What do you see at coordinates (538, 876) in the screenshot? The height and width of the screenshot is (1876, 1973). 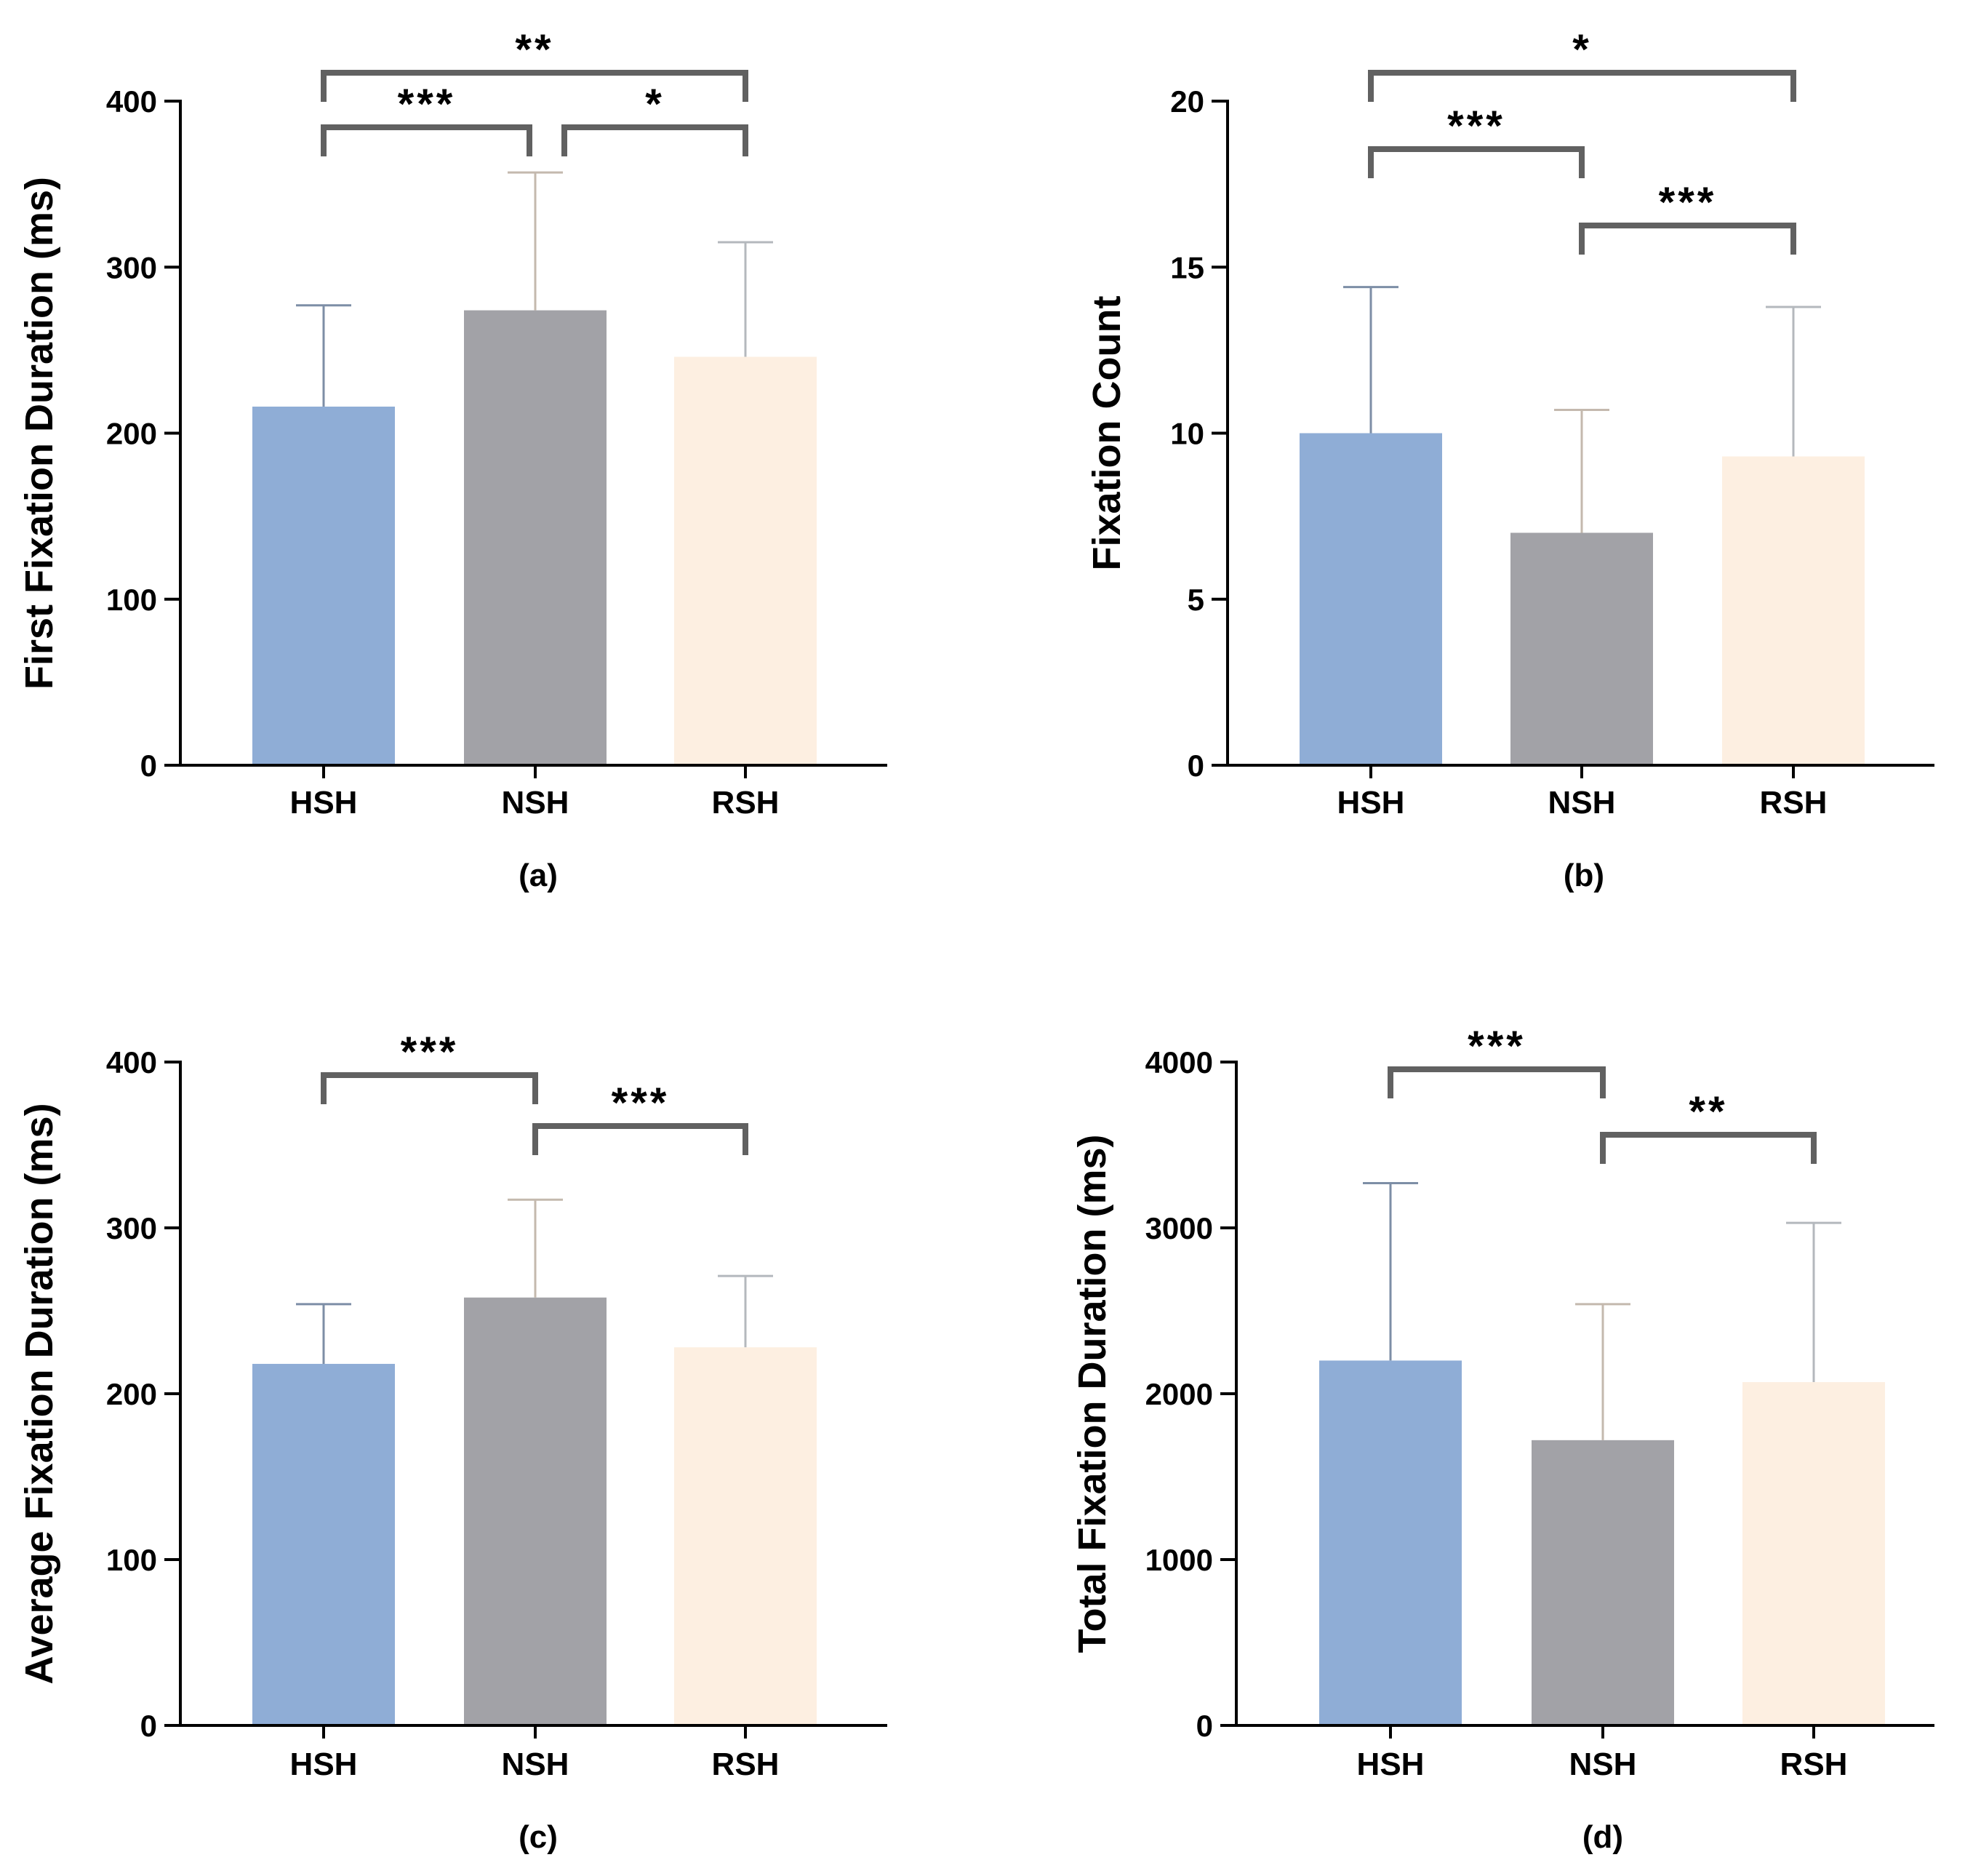 I see `panel-caption: (a)` at bounding box center [538, 876].